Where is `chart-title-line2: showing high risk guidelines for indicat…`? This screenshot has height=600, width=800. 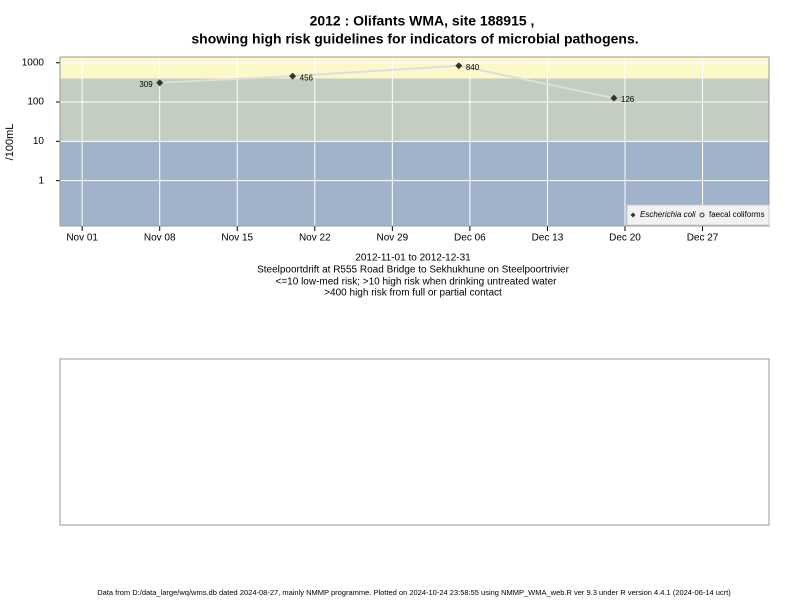
chart-title-line2: showing high risk guidelines for indicat… is located at coordinates (414, 39).